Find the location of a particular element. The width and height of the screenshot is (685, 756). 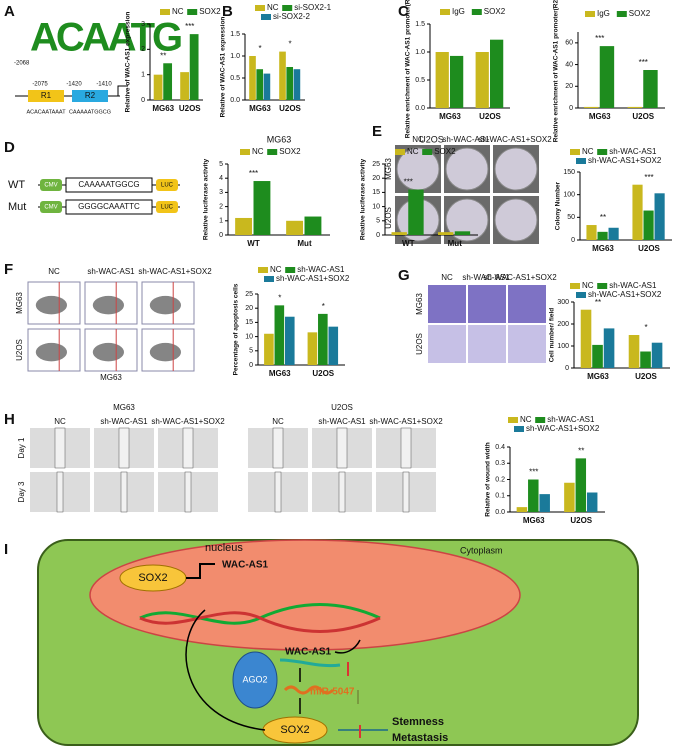

group-label: sh-WAC-AS1+SOX2 is located at coordinates (515, 139).